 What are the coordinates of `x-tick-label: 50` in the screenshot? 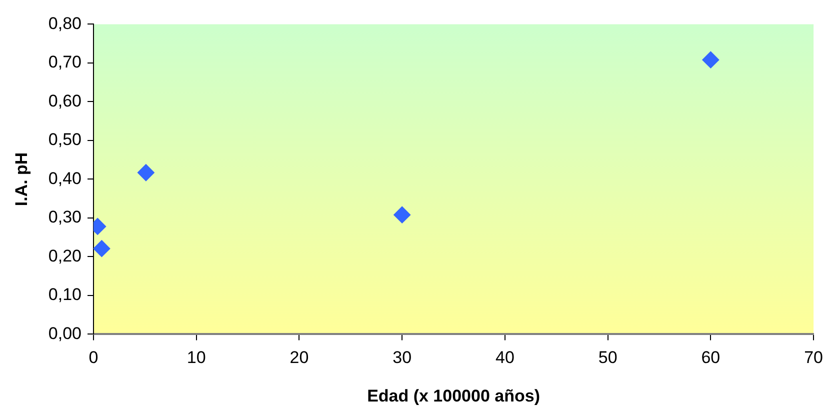 It's located at (608, 358).